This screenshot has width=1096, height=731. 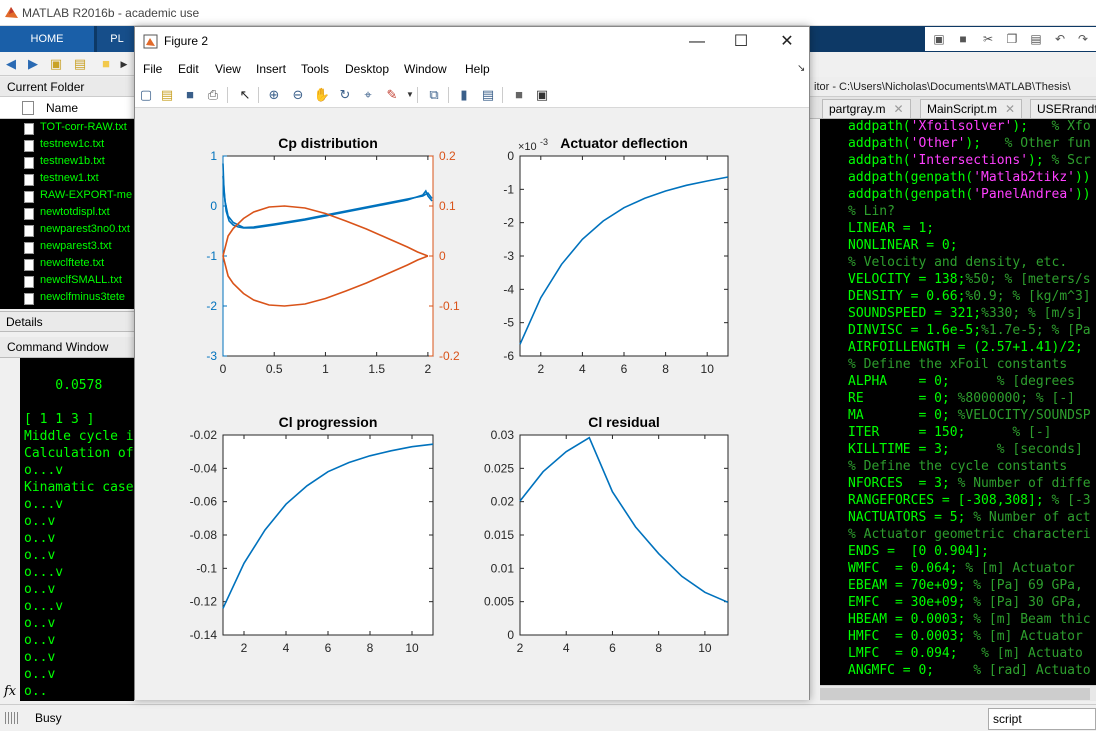 I want to click on y-tick-label: 1, so click(x=213, y=156).